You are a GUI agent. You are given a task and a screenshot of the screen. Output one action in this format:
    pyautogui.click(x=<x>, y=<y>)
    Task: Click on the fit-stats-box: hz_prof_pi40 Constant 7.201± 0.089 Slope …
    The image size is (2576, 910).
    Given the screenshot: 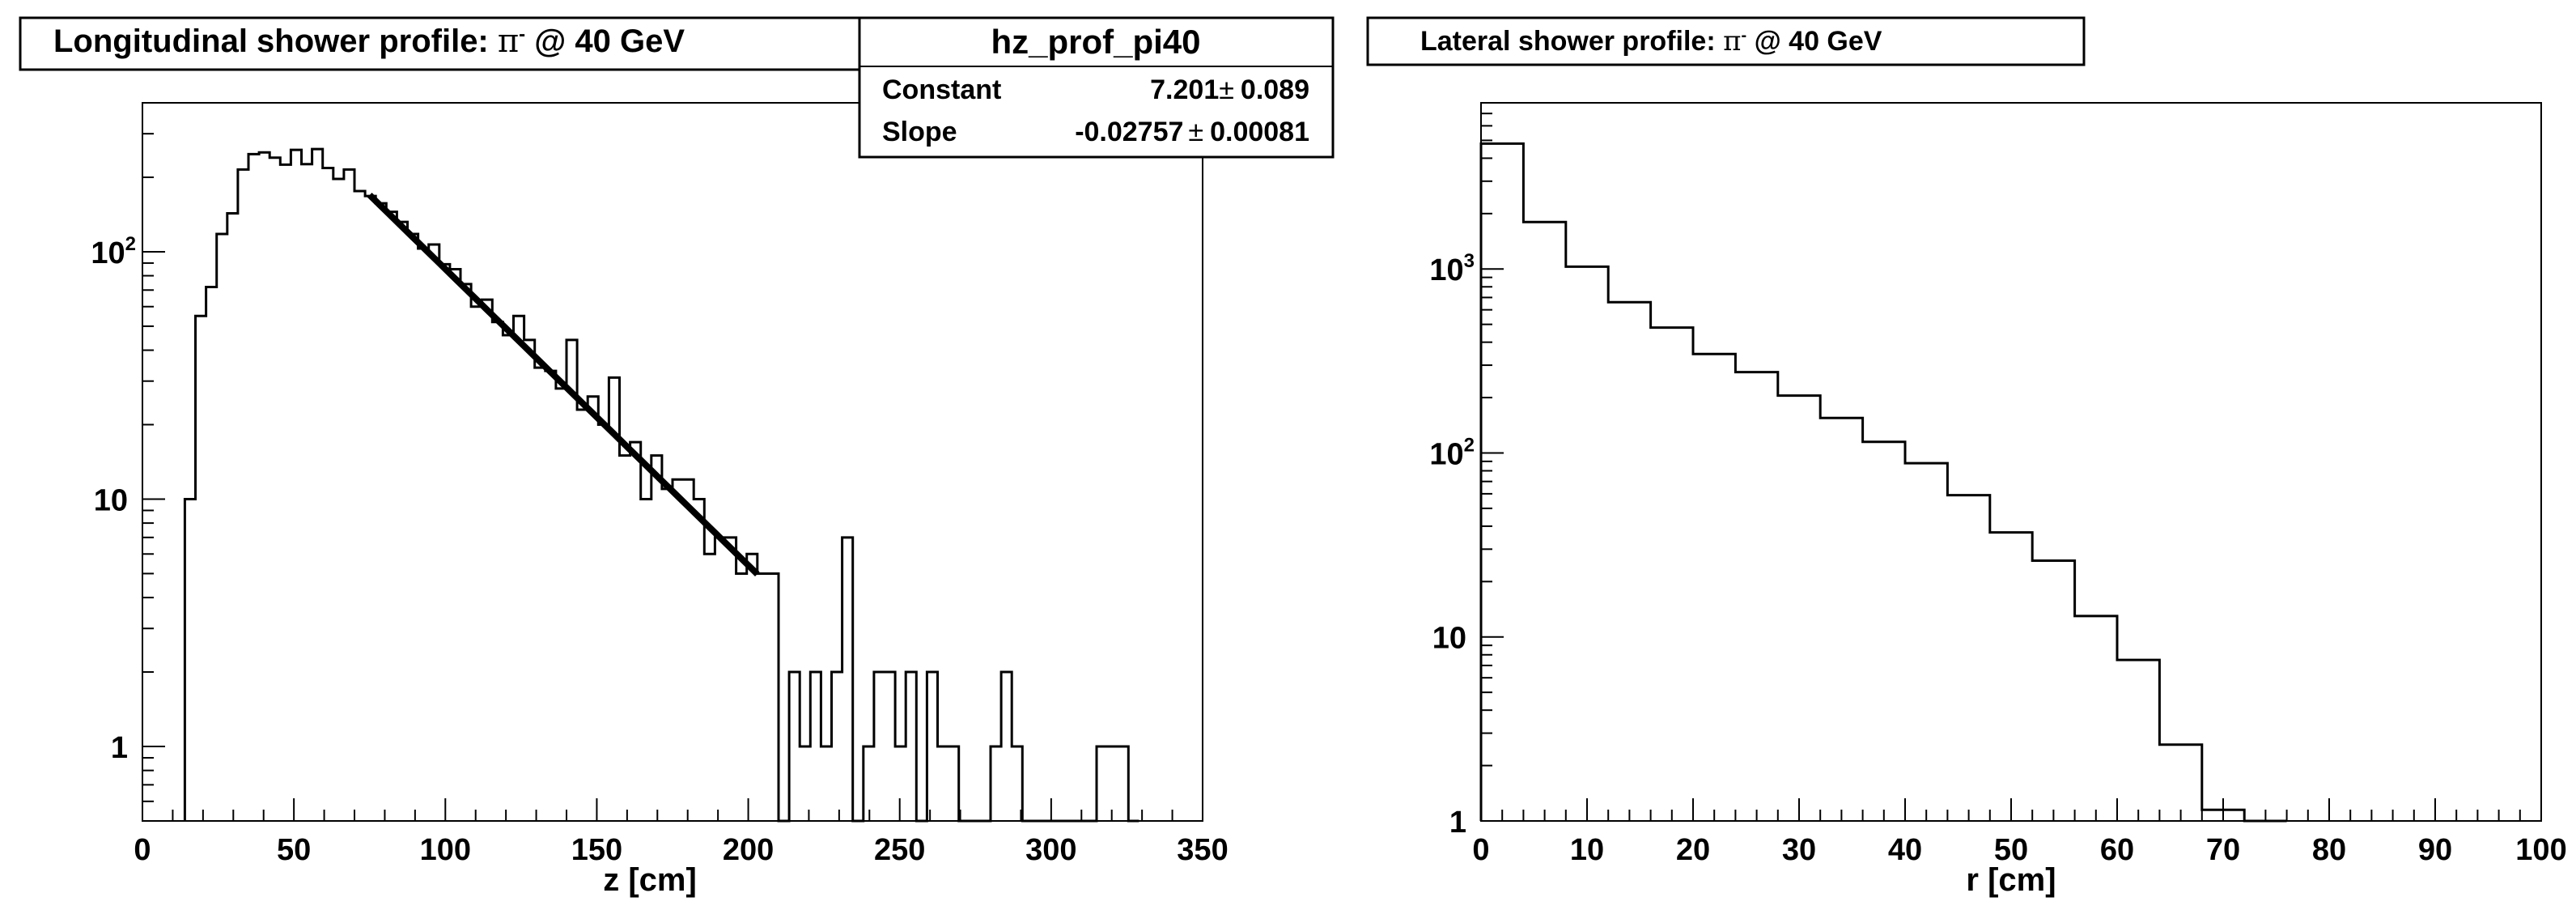 What is the action you would take?
    pyautogui.click(x=1096, y=87)
    